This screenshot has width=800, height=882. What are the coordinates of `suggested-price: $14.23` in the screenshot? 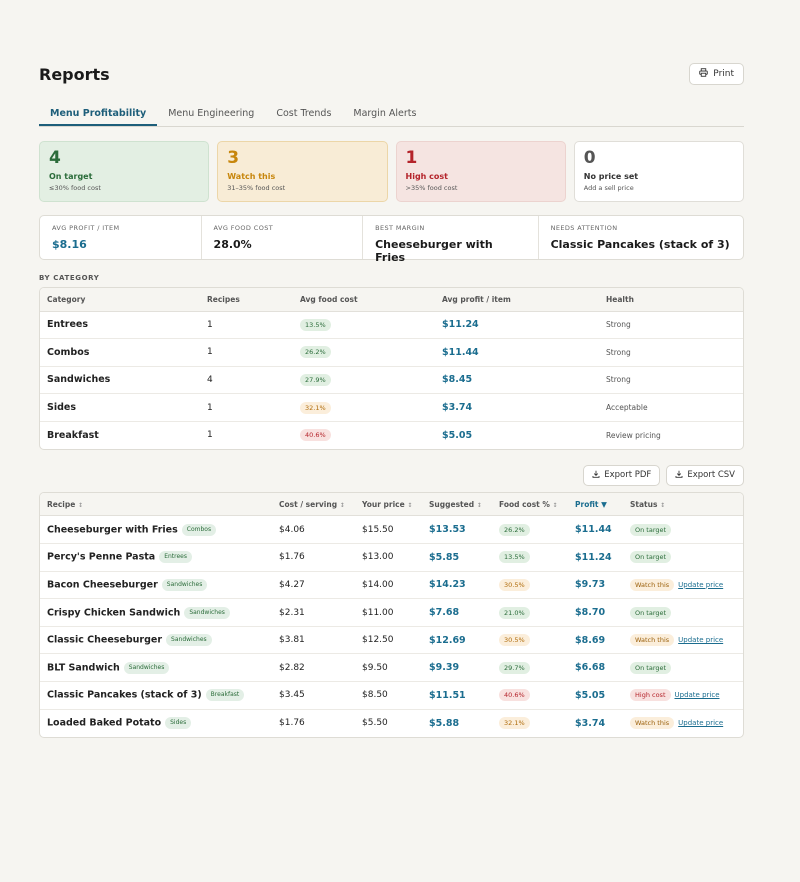 It's located at (457, 585).